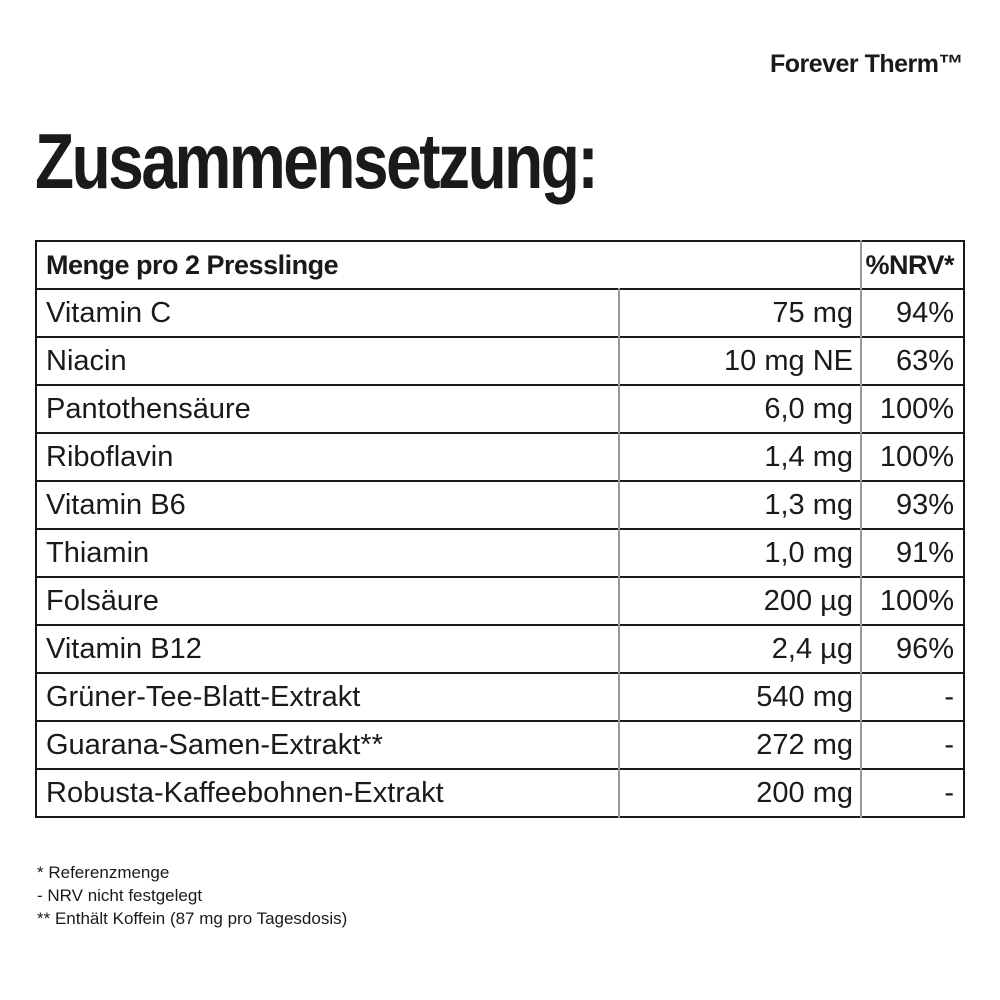 Image resolution: width=1000 pixels, height=1000 pixels. I want to click on amount-cell: 75 mg, so click(739, 313).